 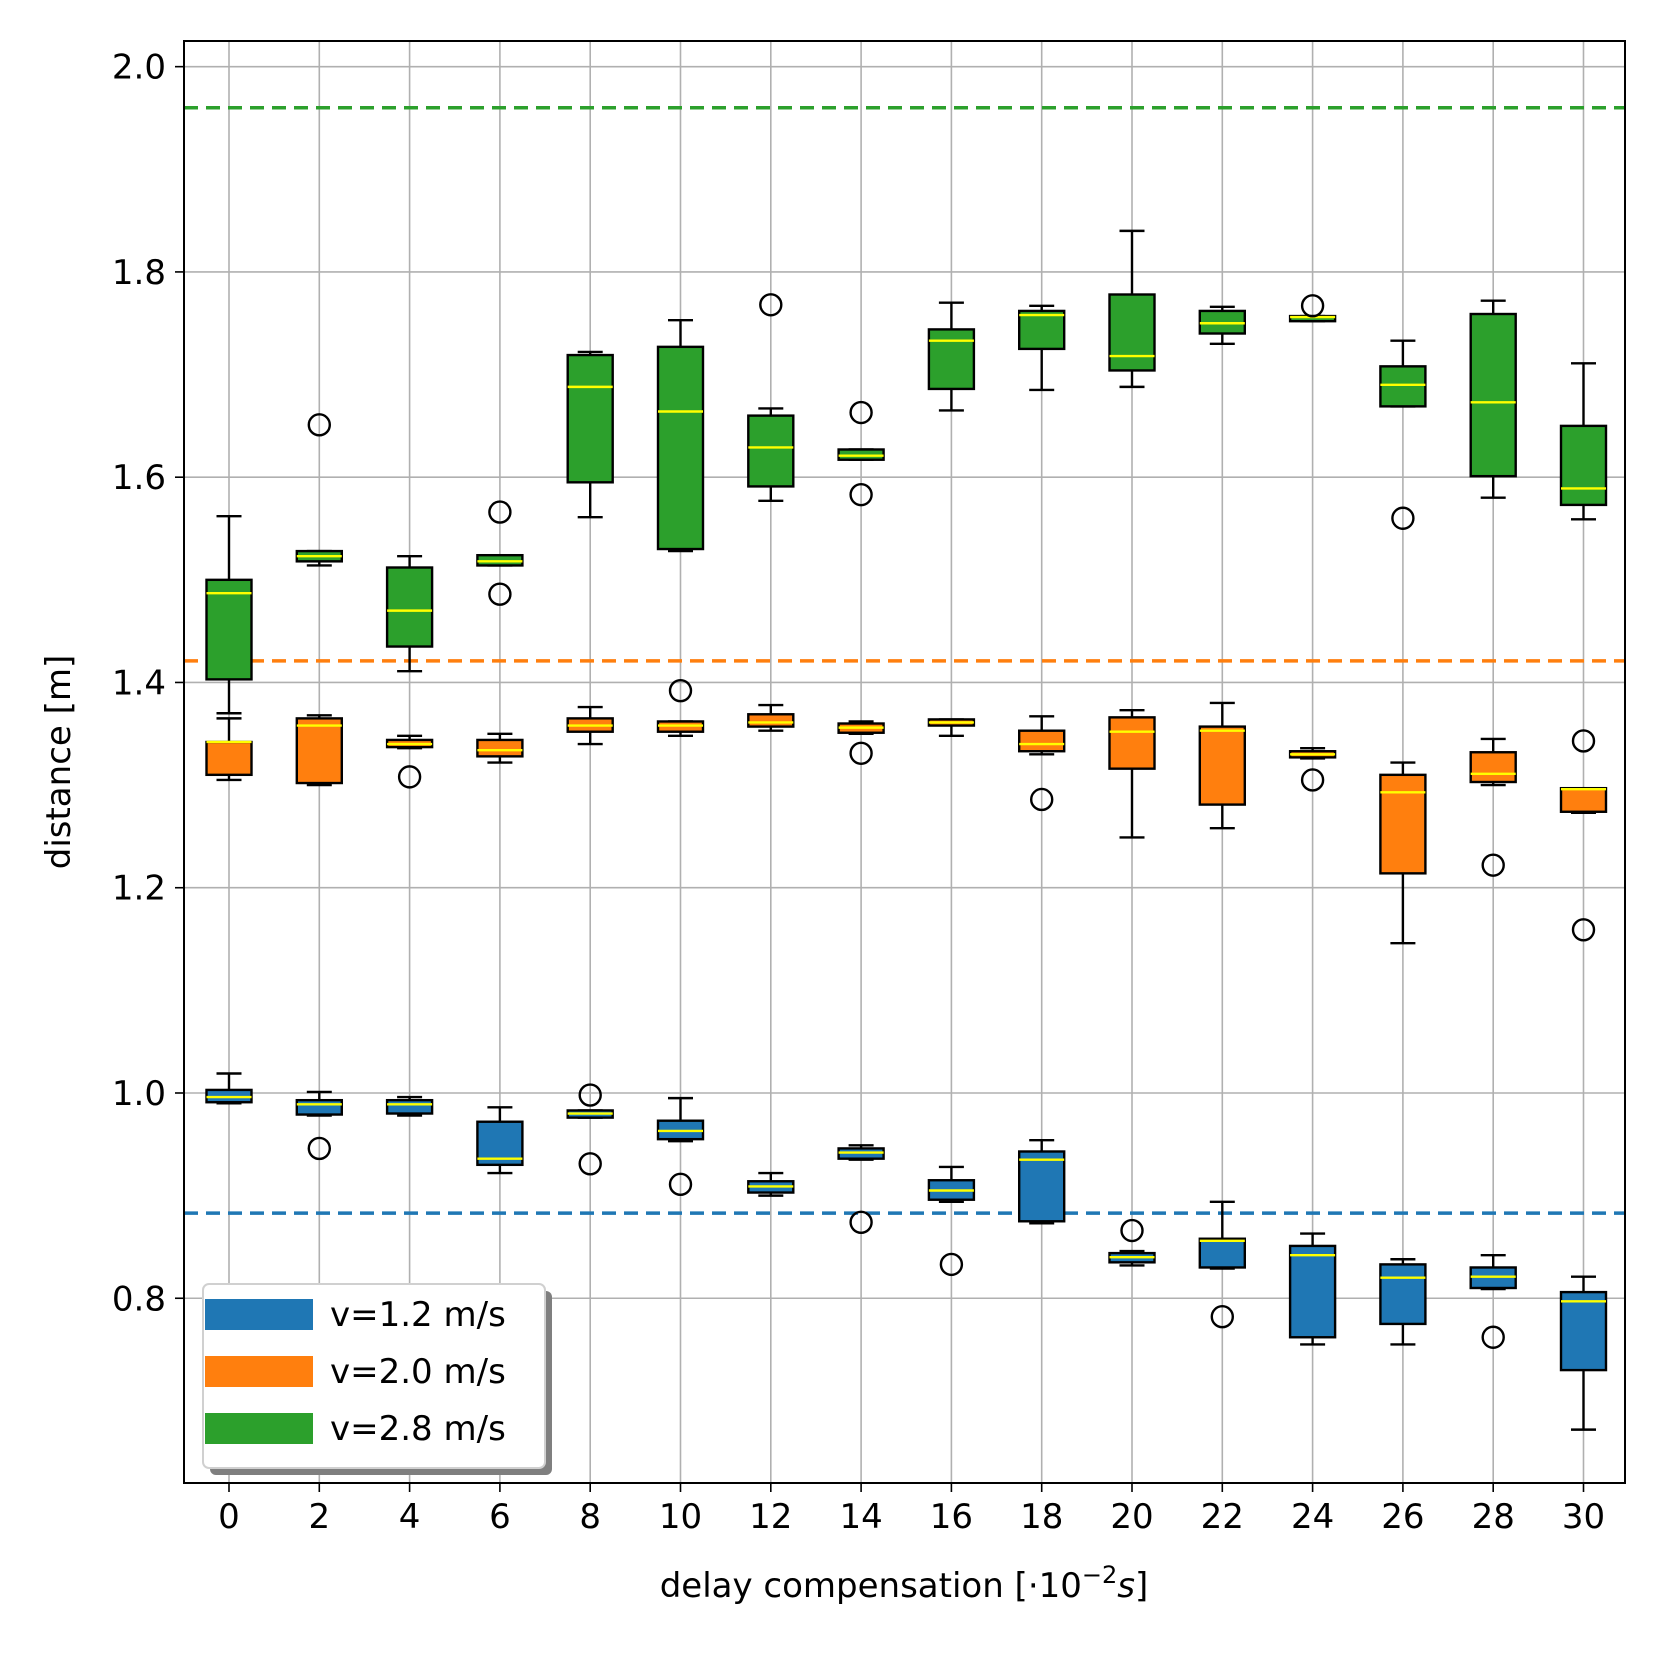 I want to click on x-tick-label: 20, so click(x=1131, y=1517).